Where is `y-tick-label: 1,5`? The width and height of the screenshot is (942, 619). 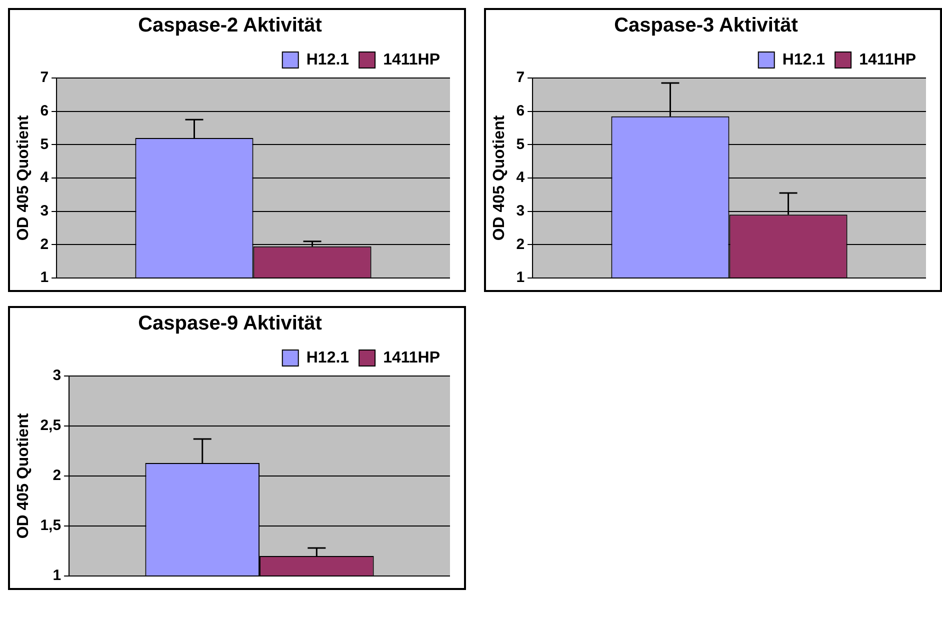 y-tick-label: 1,5 is located at coordinates (51, 525).